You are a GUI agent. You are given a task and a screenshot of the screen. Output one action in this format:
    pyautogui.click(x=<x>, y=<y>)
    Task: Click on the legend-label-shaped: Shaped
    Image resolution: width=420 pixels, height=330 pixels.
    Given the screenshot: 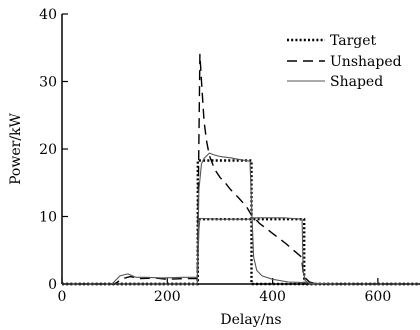 What is the action you would take?
    pyautogui.click(x=356, y=82)
    